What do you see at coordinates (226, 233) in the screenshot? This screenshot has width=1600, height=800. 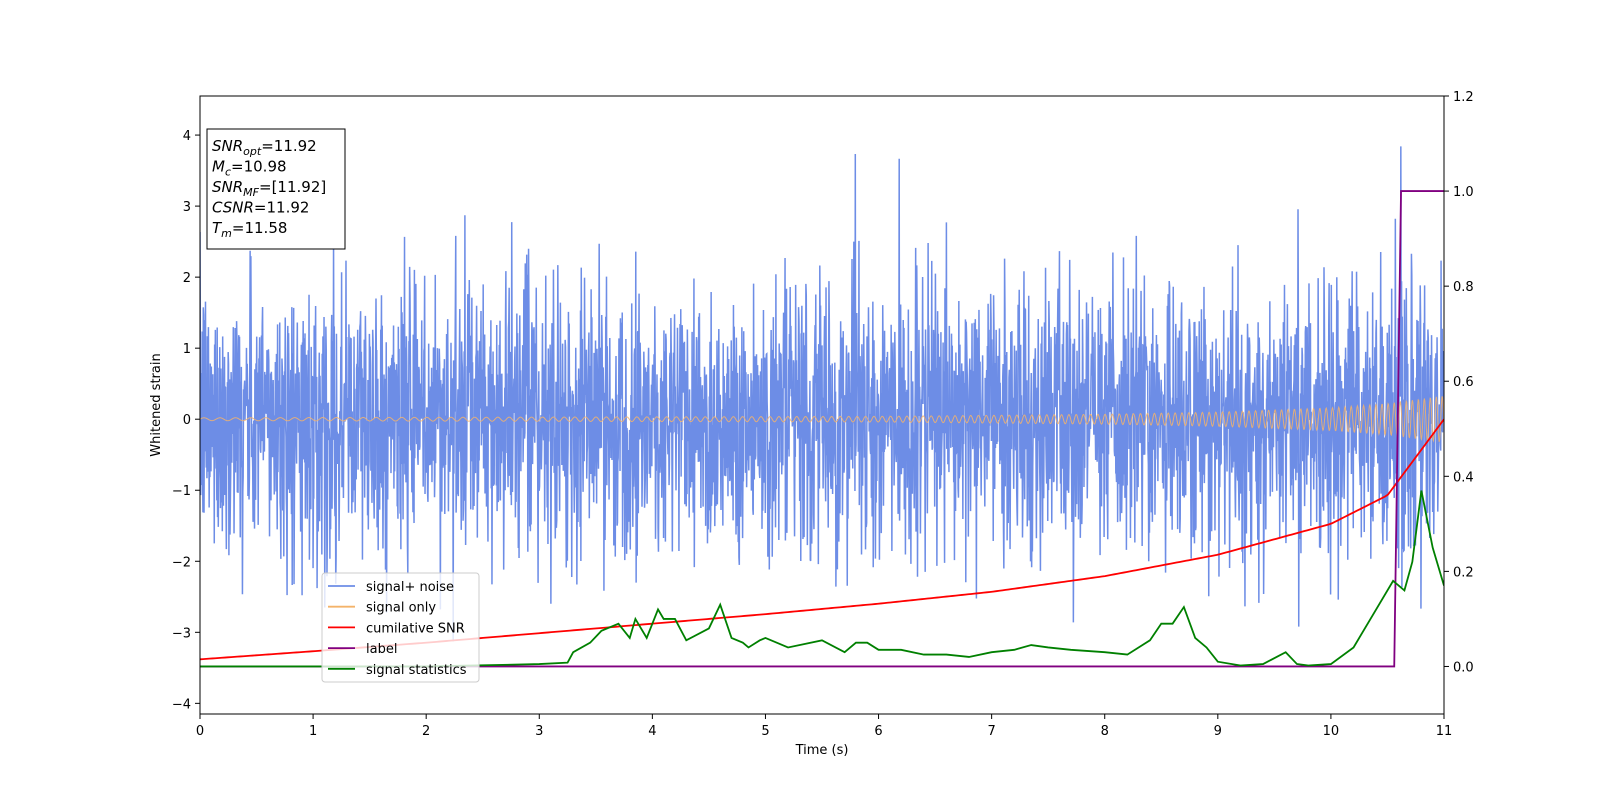 I see `annotation-subscript: m` at bounding box center [226, 233].